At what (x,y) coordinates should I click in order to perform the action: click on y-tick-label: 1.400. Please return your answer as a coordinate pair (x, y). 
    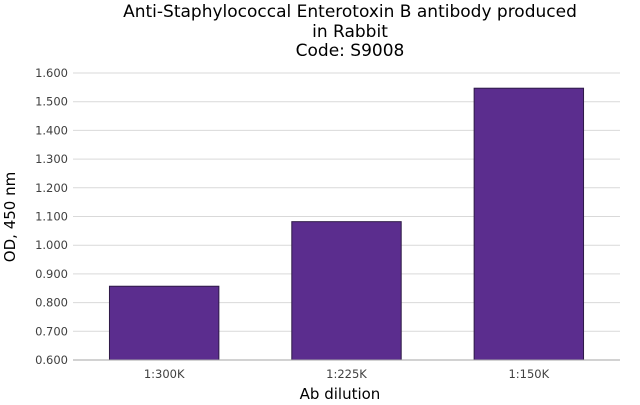
    Looking at the image, I should click on (51, 130).